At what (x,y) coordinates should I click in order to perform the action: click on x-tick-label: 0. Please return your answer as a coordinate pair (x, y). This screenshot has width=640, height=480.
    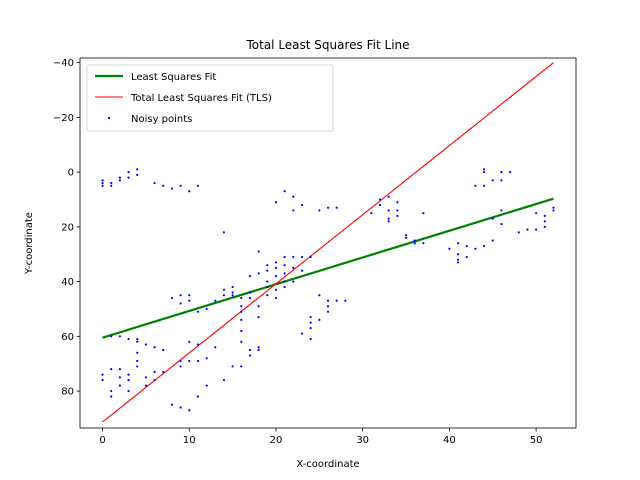
    Looking at the image, I should click on (102, 440).